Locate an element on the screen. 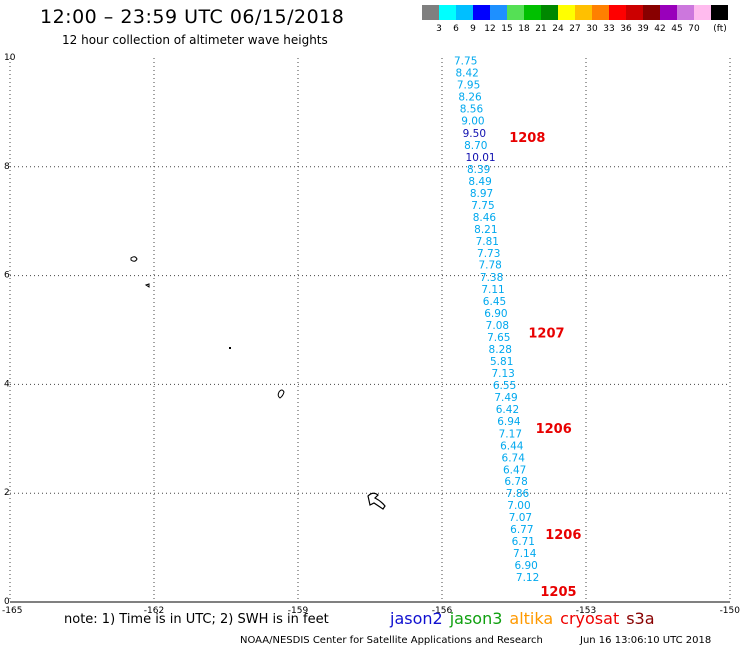 This screenshot has height=650, width=740. x-axis-labels: -165 -162 -159 -156 -153 -150 is located at coordinates (371, 611).